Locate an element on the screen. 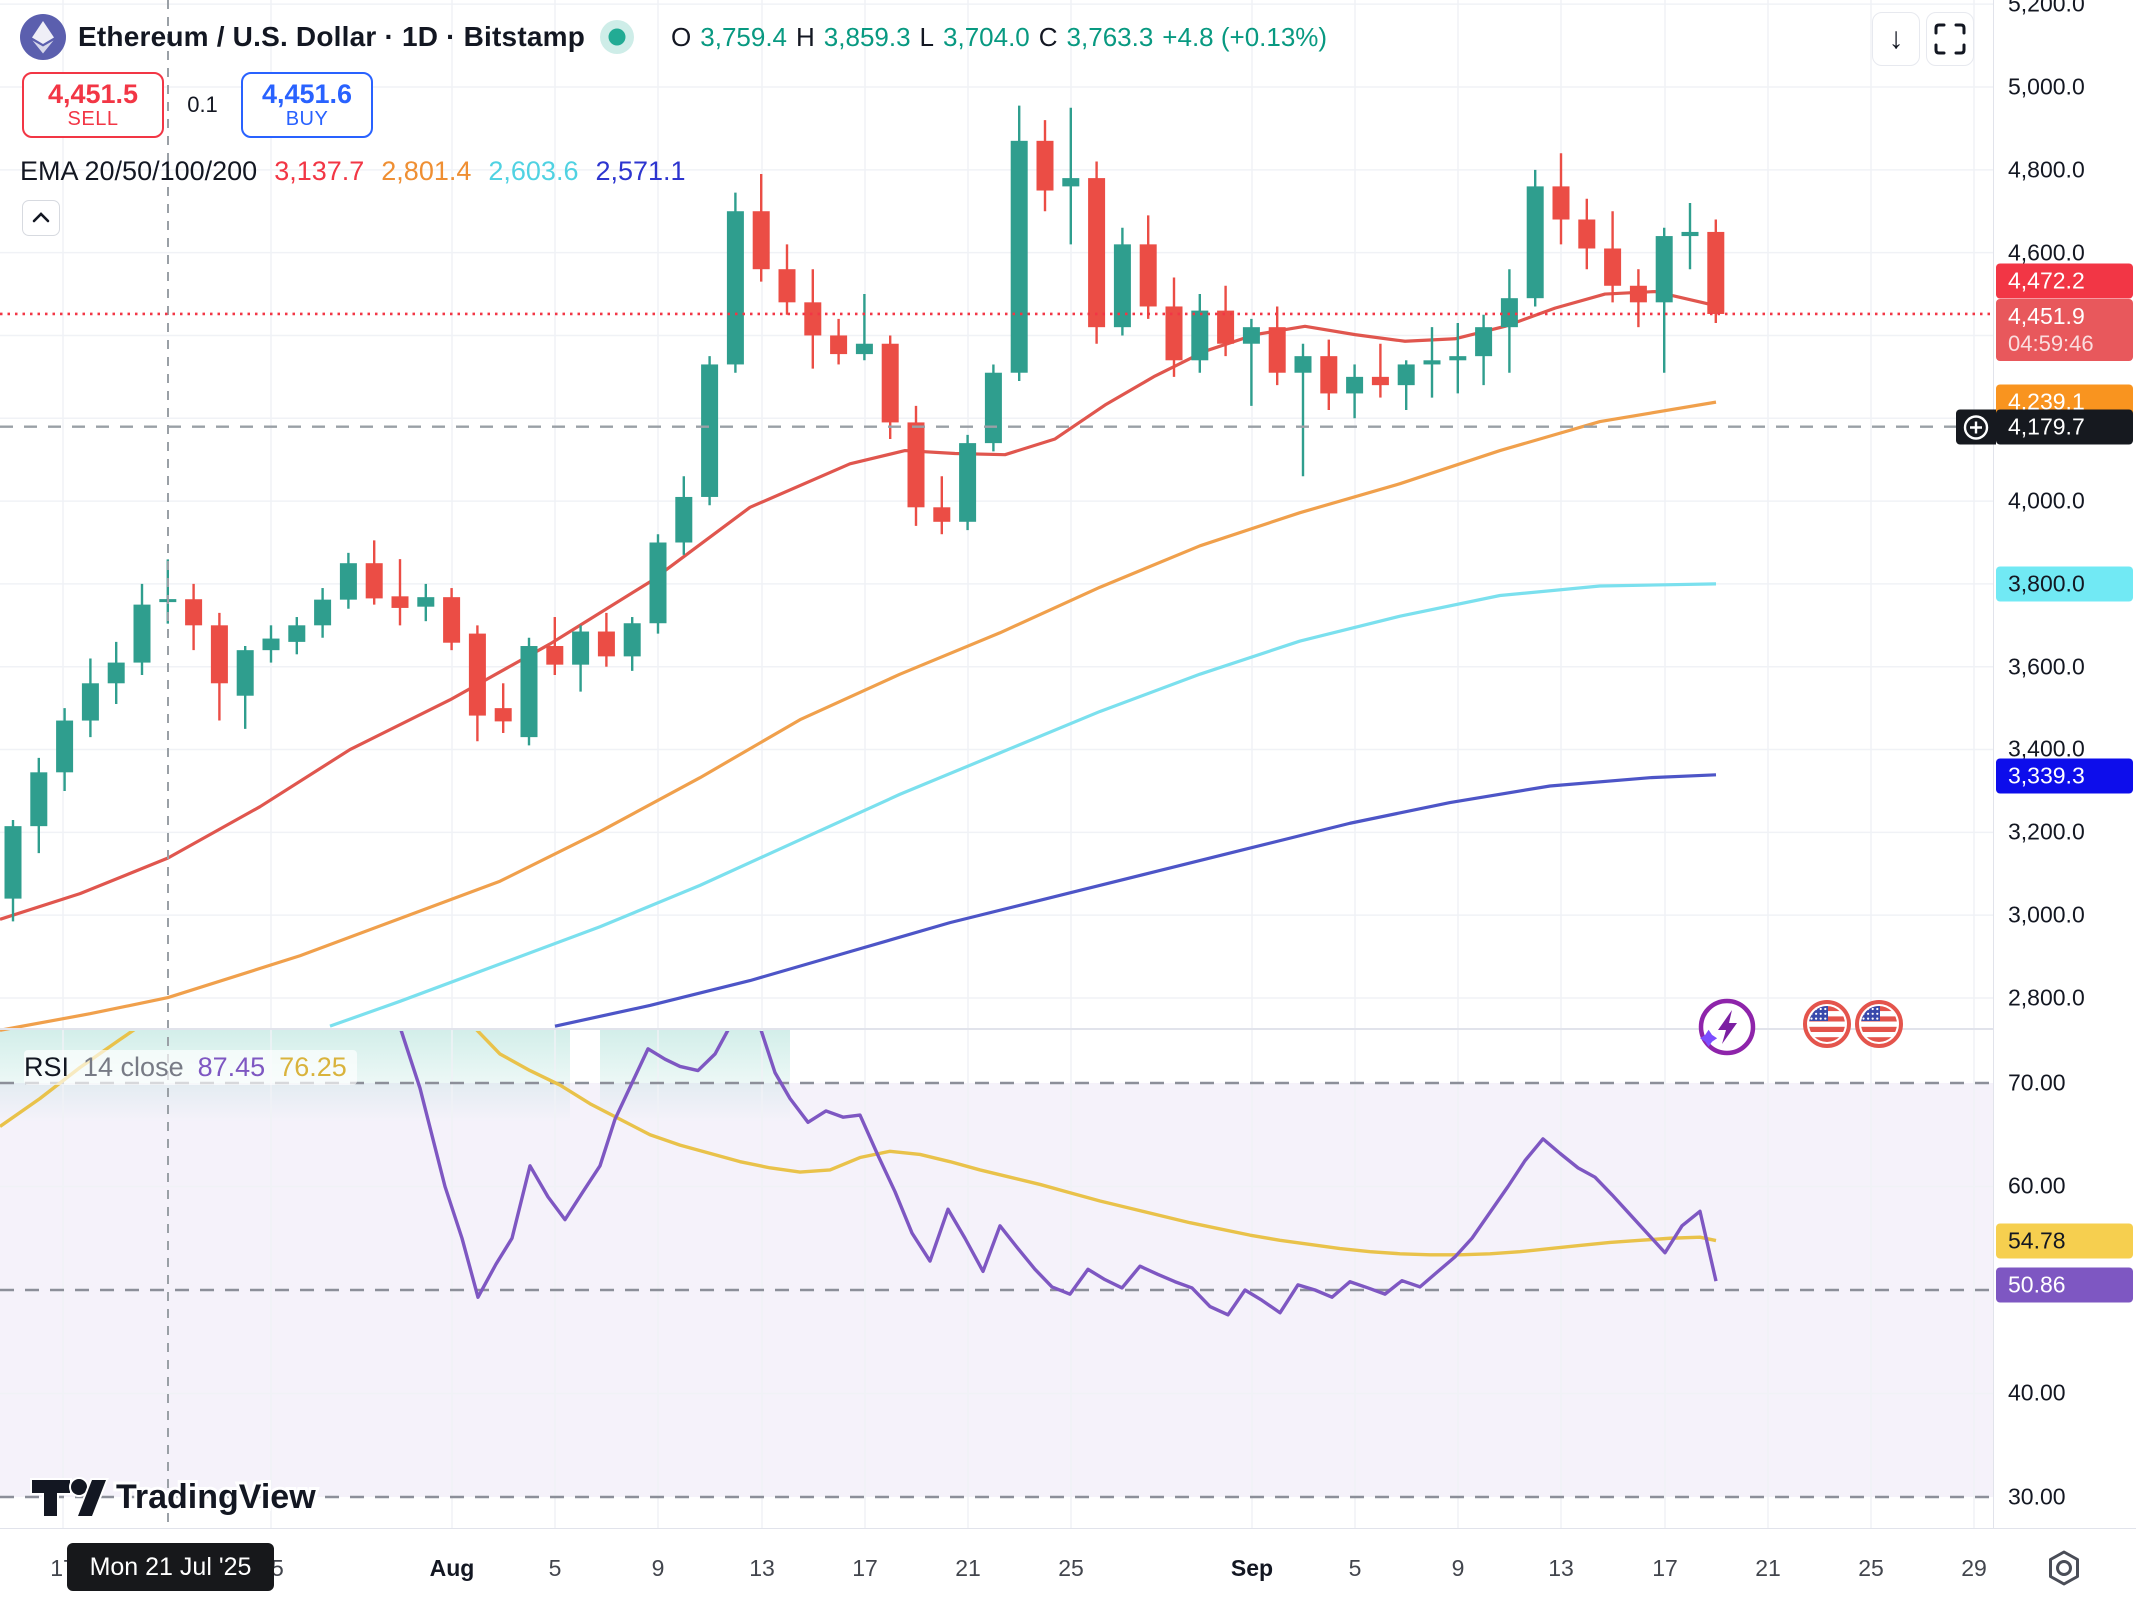 The image size is (2136, 1610). ohlc-low-label: L is located at coordinates (927, 36).